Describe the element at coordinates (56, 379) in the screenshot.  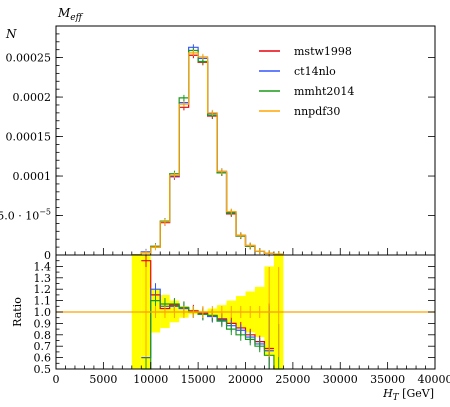
I see `x-tick-label: 0` at that location.